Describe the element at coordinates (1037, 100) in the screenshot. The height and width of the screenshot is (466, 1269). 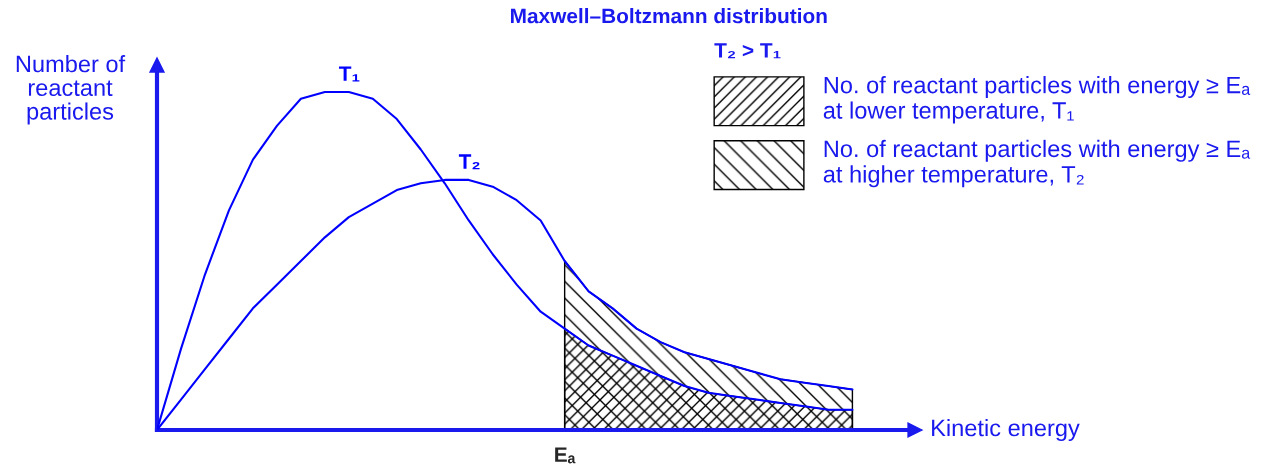
I see `legend-label: No. of reactant particles with energy ≥ Eₐ at lower temperature, T₁` at that location.